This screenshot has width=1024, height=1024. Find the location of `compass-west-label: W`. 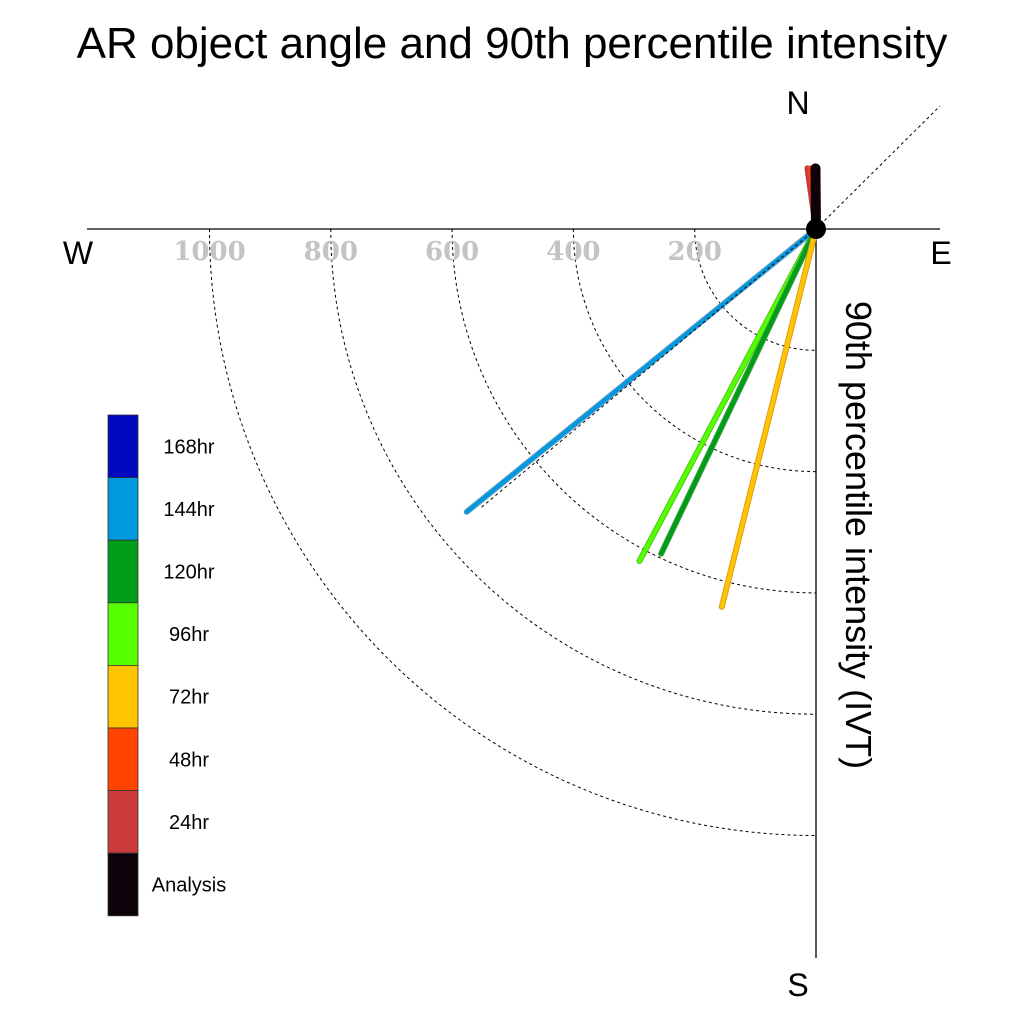

compass-west-label: W is located at coordinates (78, 253).